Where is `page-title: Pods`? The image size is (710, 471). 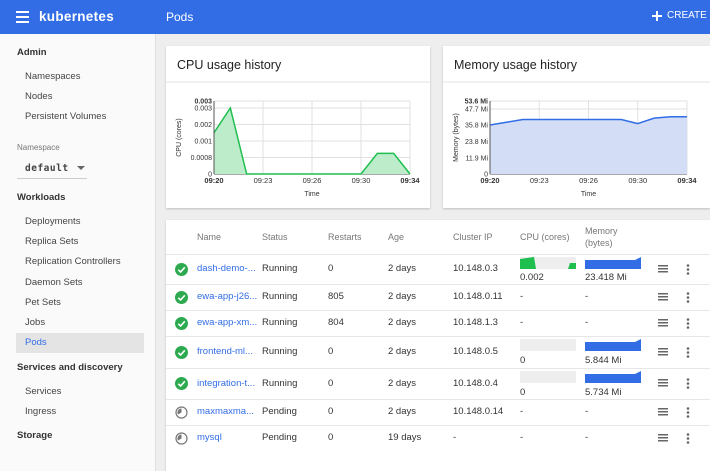
page-title: Pods is located at coordinates (180, 17).